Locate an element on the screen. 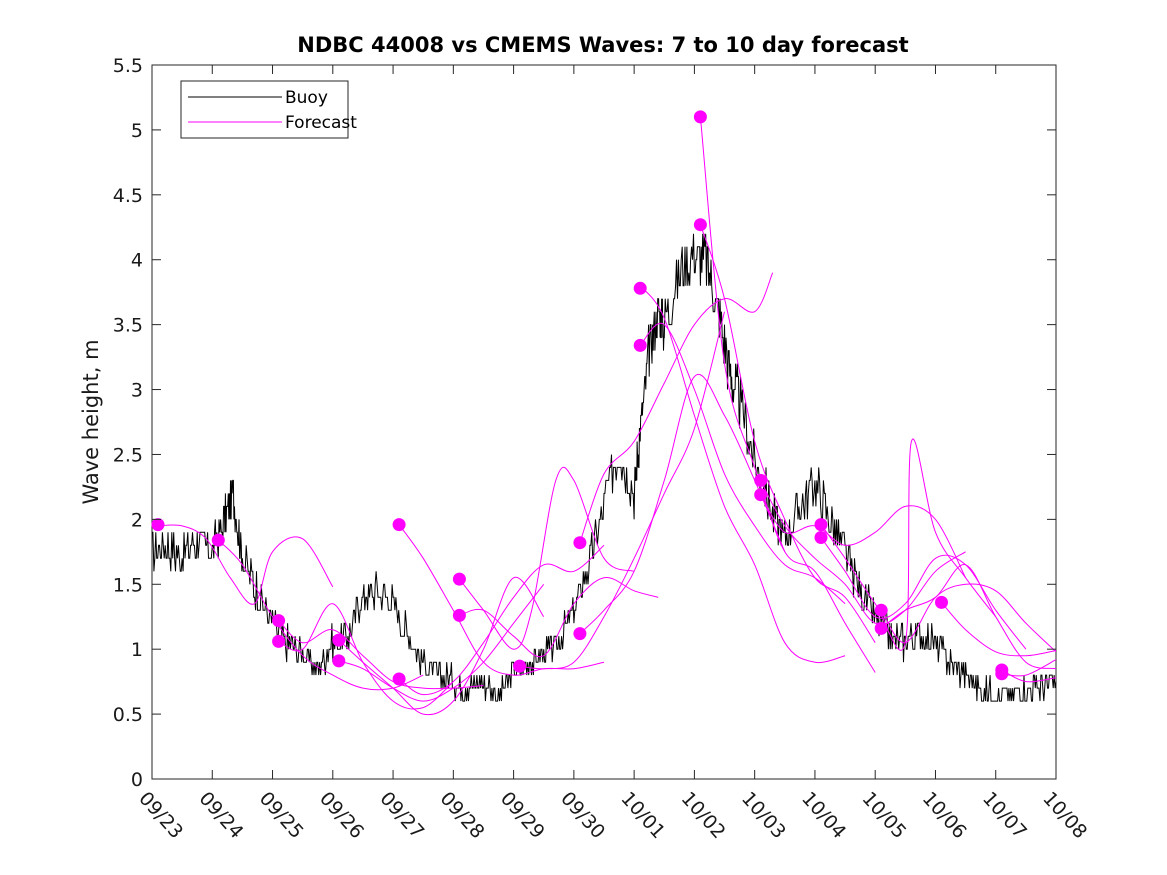 This screenshot has width=1167, height=875. y-tick-label: 4.5 is located at coordinates (128, 196).